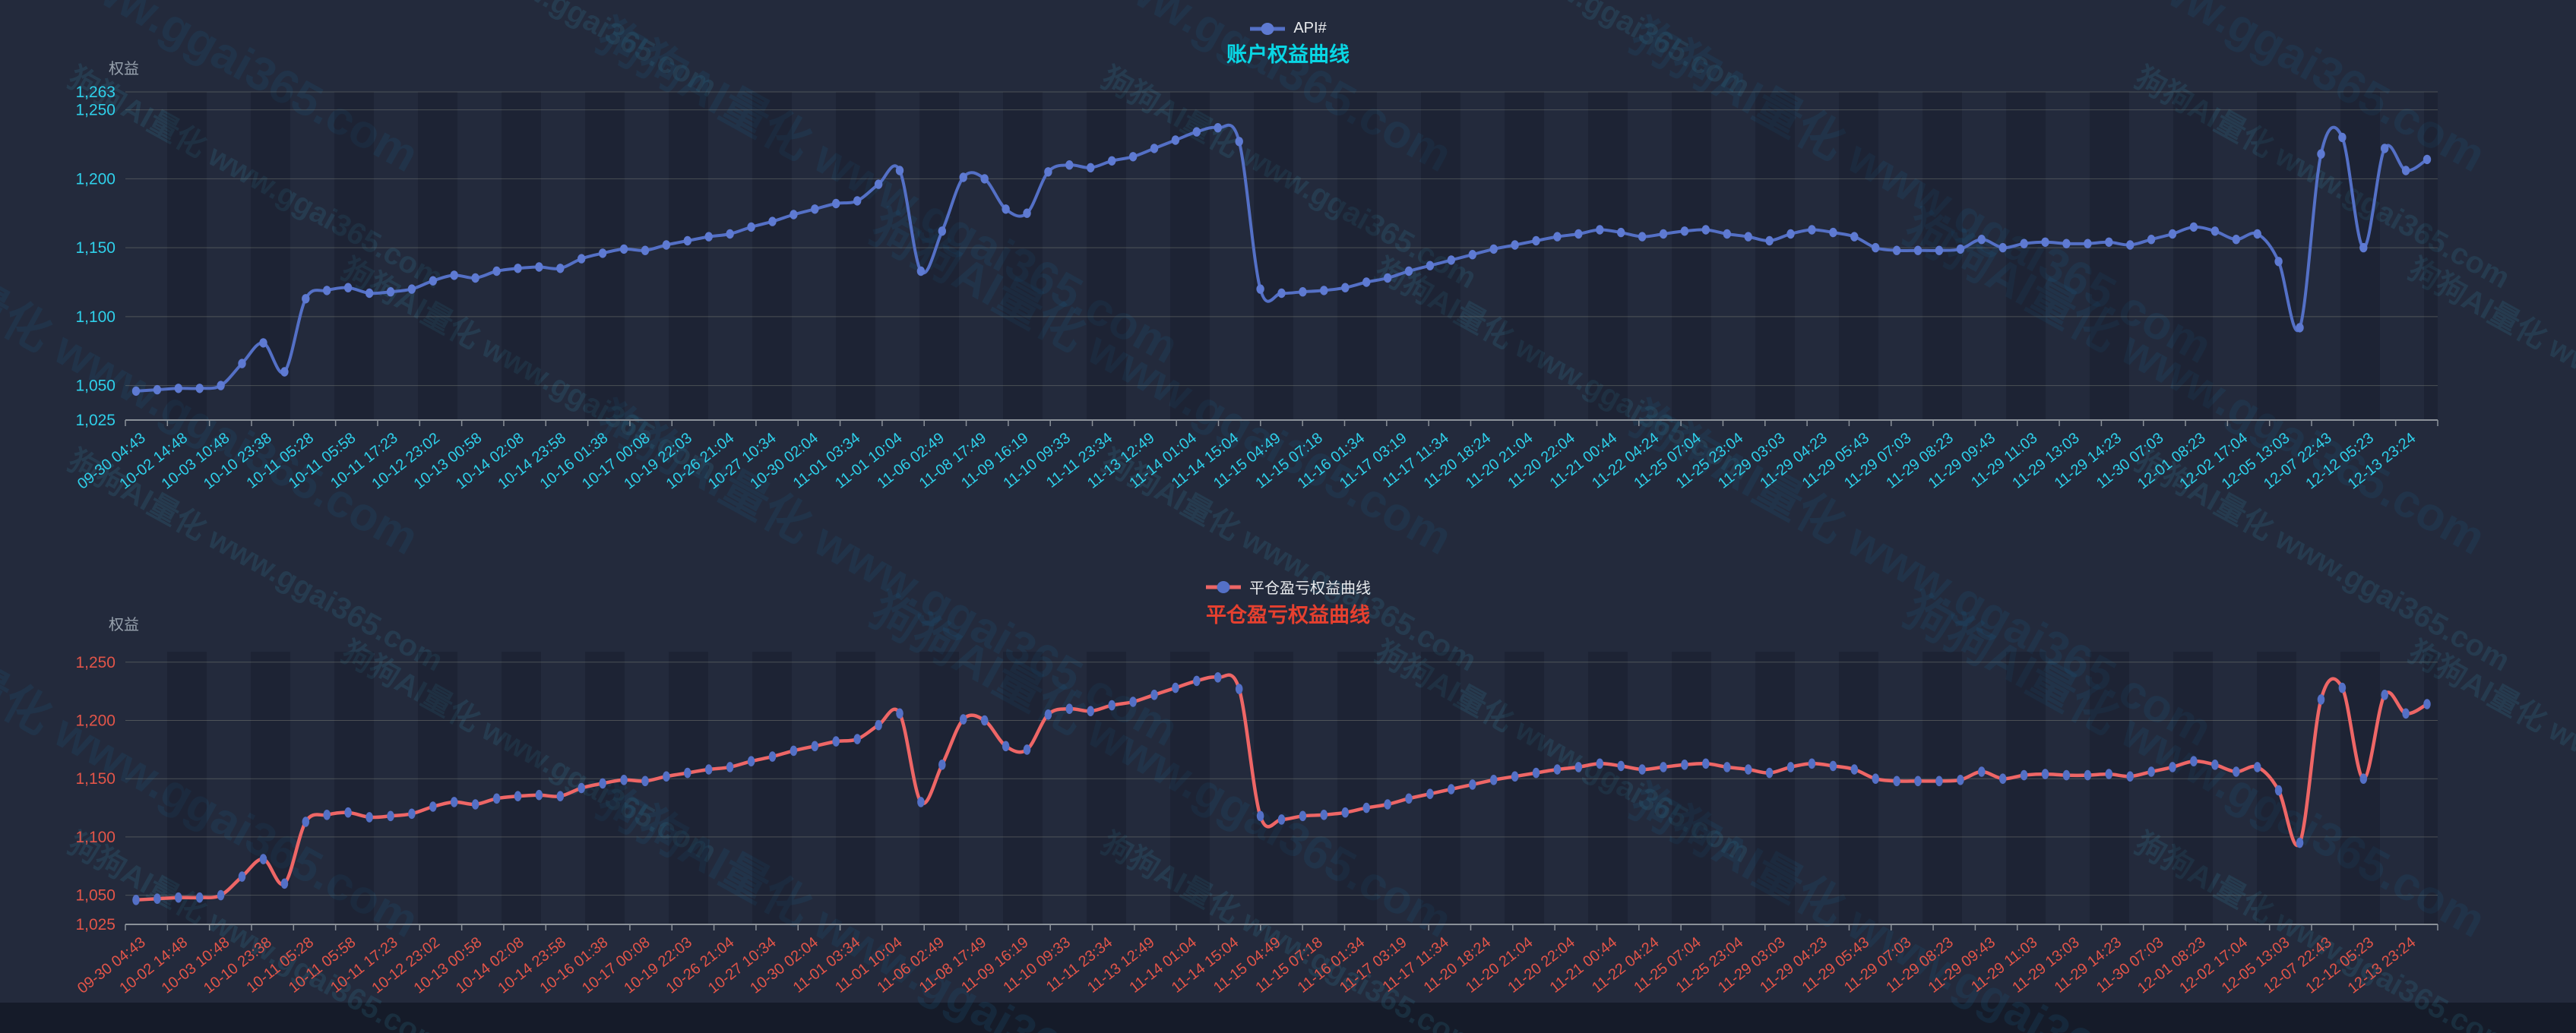 This screenshot has height=1033, width=2576. I want to click on legend-item-api: API#, so click(1288, 28).